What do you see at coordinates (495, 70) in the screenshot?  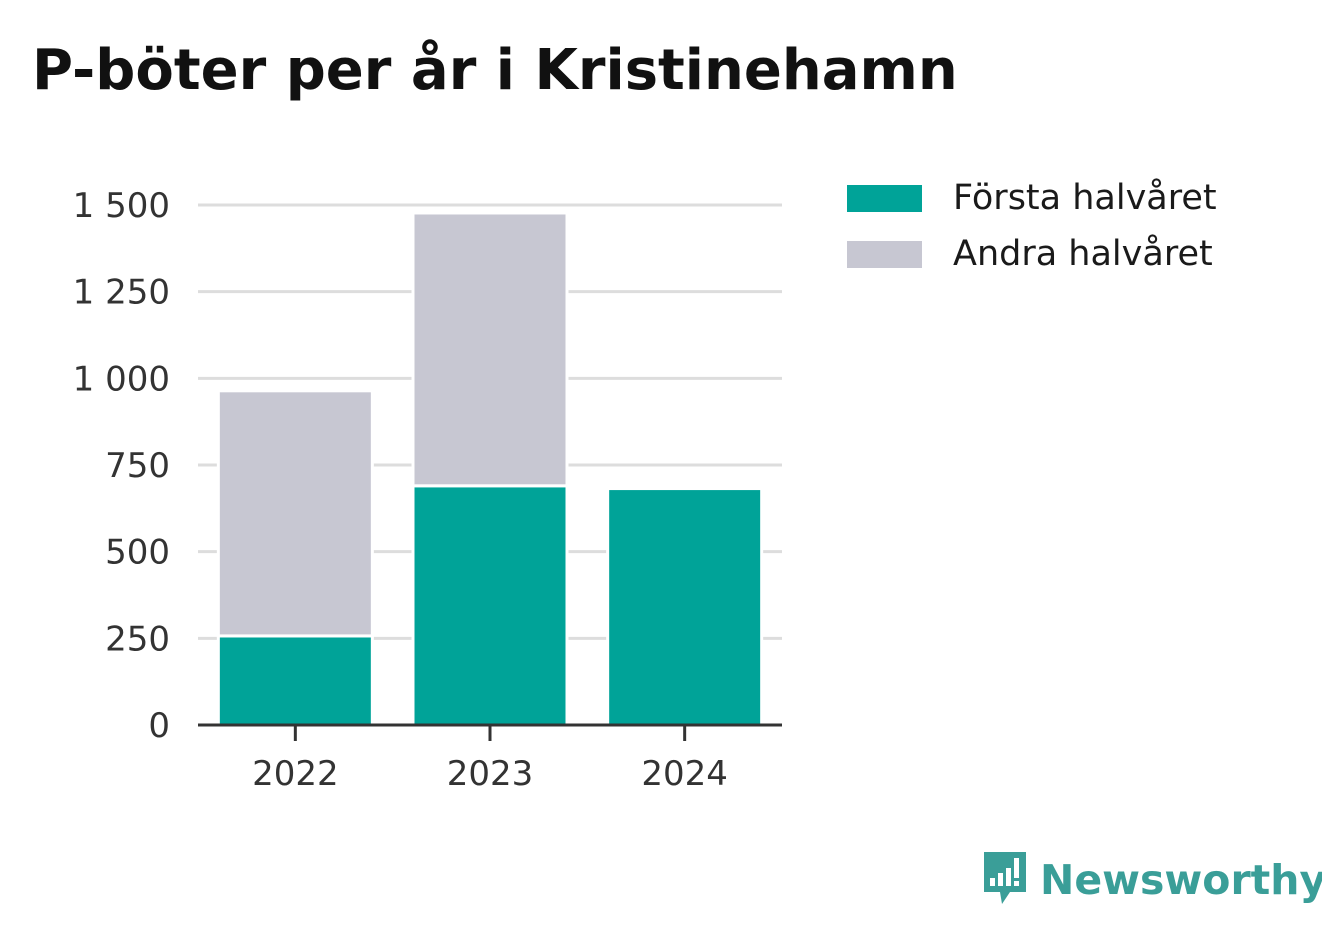 I see `chart-title: P-böter per år i Kristinehamn` at bounding box center [495, 70].